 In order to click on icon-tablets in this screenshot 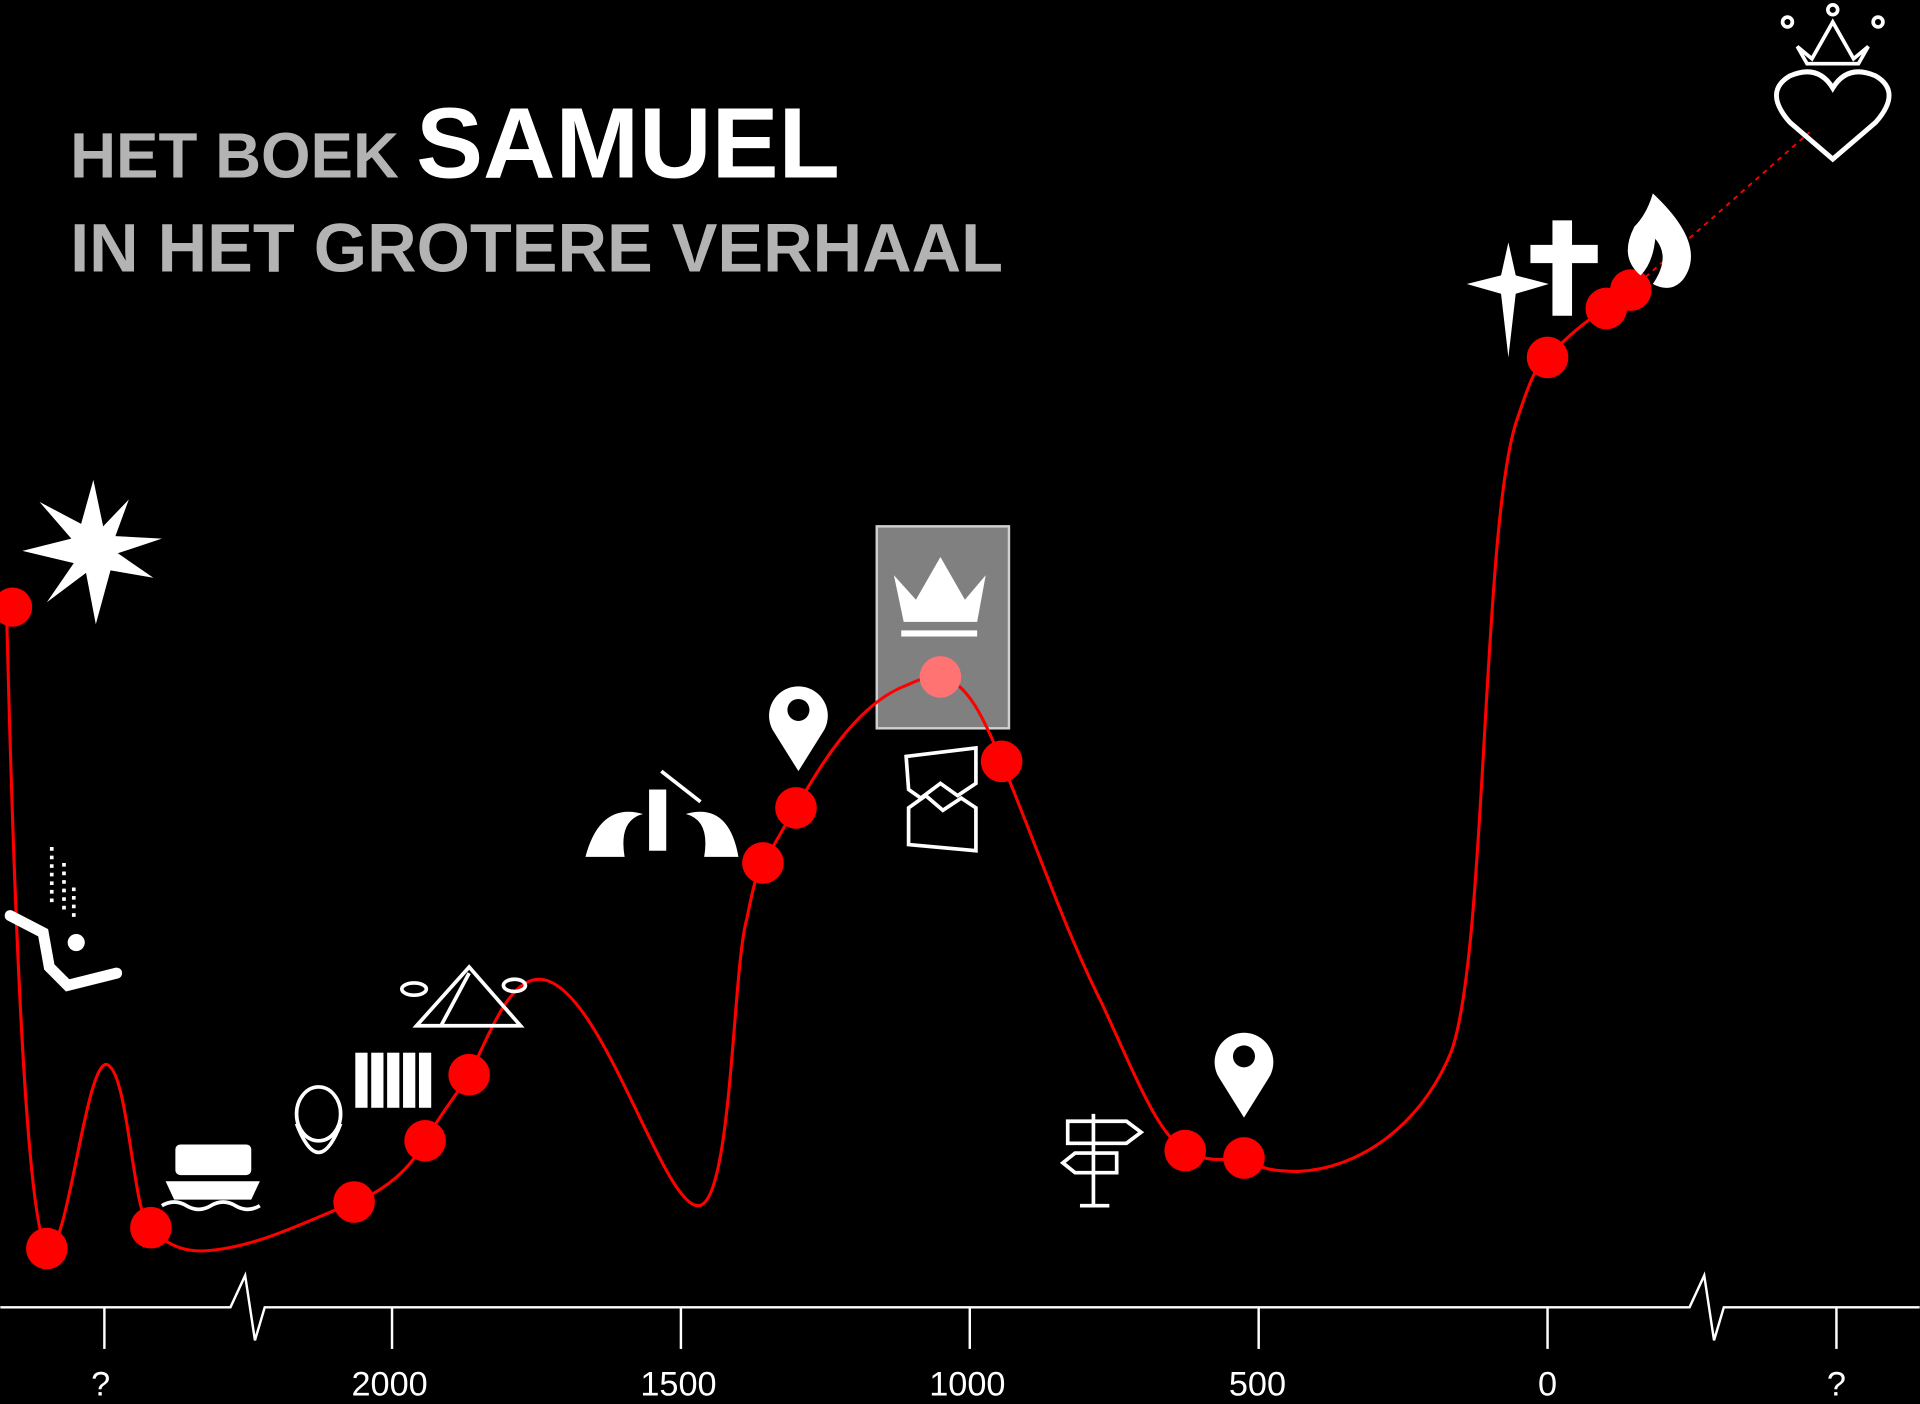, I will do `click(941, 799)`.